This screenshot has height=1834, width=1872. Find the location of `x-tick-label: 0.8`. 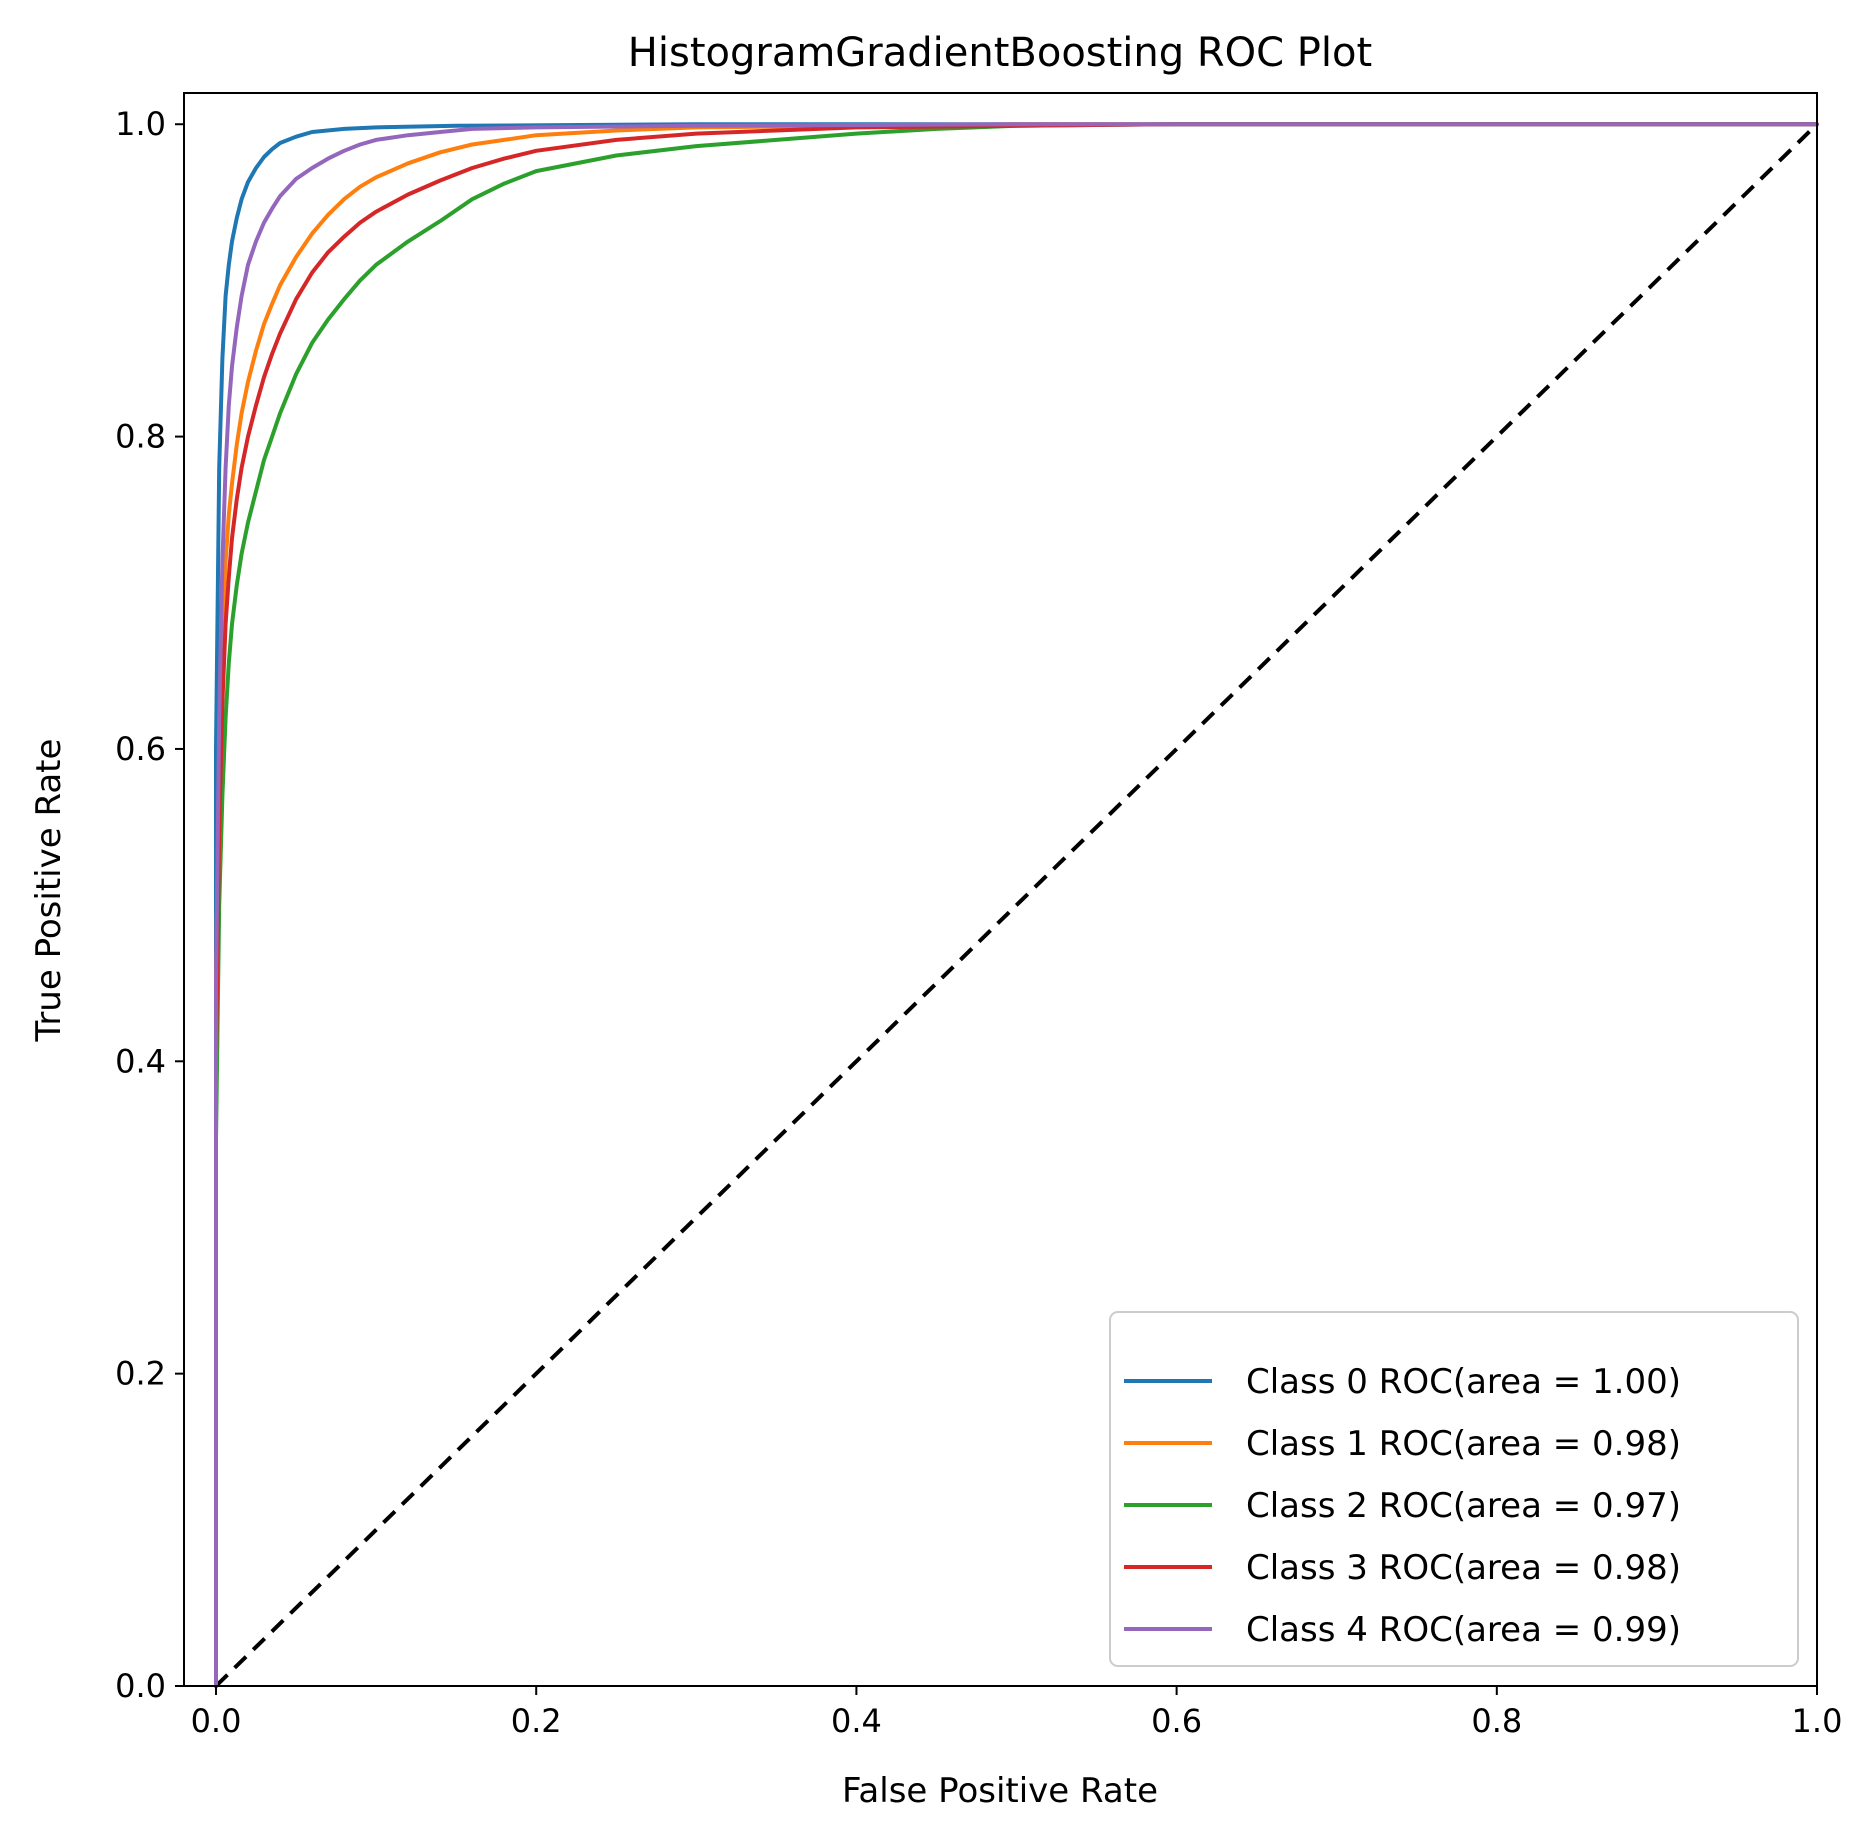

x-tick-label: 0.8 is located at coordinates (1496, 1721).